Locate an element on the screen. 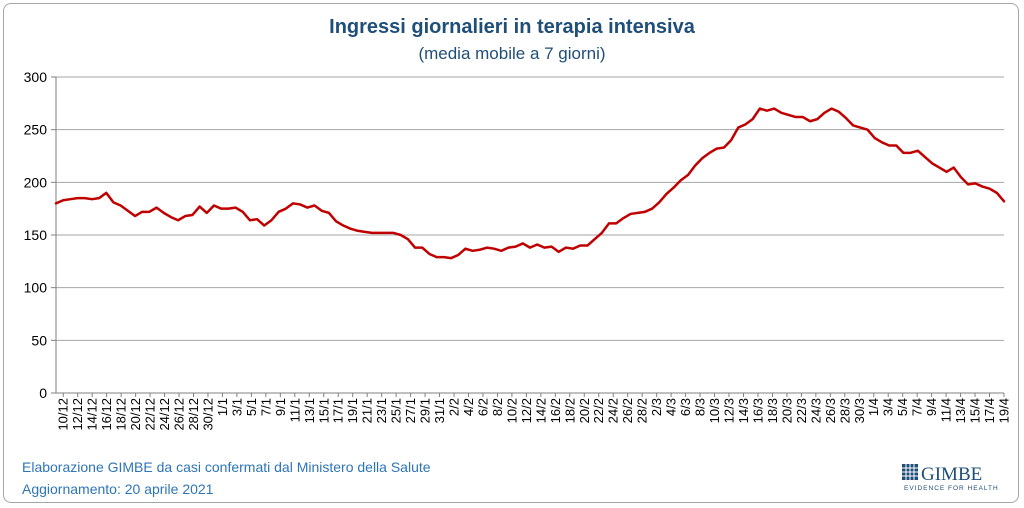 This screenshot has width=1024, height=508. y-tick-label: 100 is located at coordinates (36, 288).